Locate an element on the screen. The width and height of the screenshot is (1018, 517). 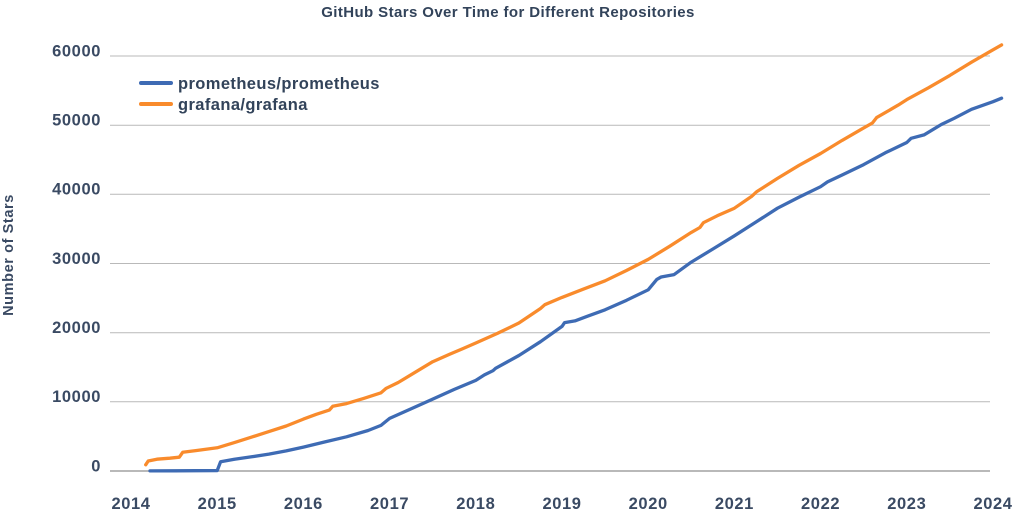
legend: prometheus/prometheus grafana/grafana is located at coordinates (259, 94).